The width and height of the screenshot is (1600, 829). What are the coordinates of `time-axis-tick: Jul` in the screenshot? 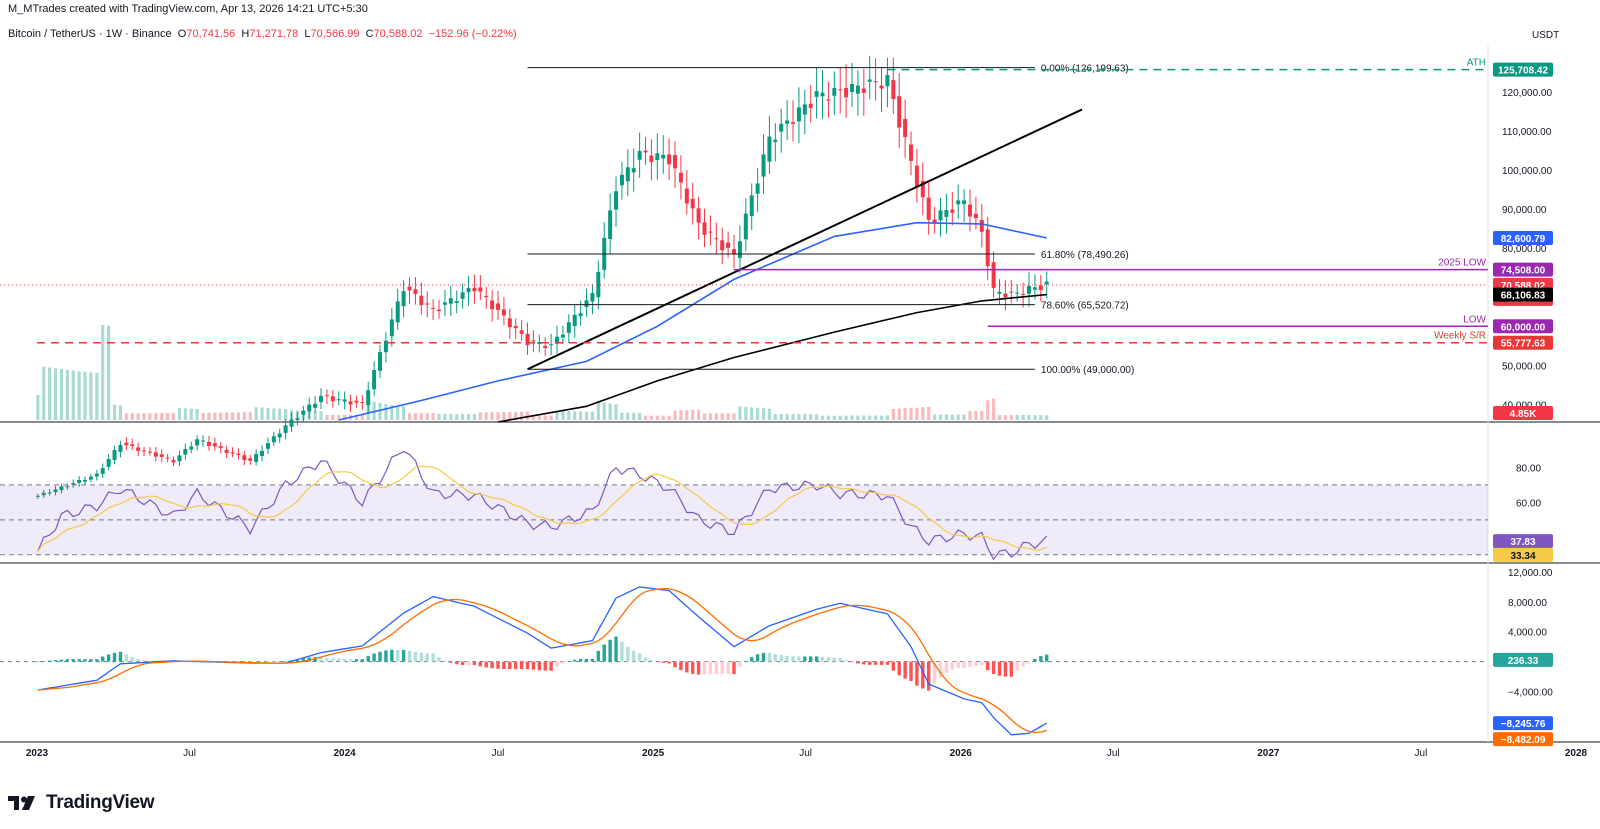 It's located at (1113, 753).